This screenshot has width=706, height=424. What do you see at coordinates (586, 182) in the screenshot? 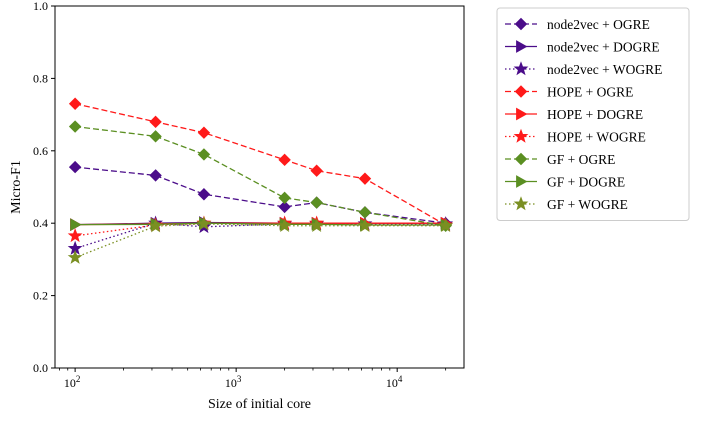
I see `legend-label: GF + DOGRE` at bounding box center [586, 182].